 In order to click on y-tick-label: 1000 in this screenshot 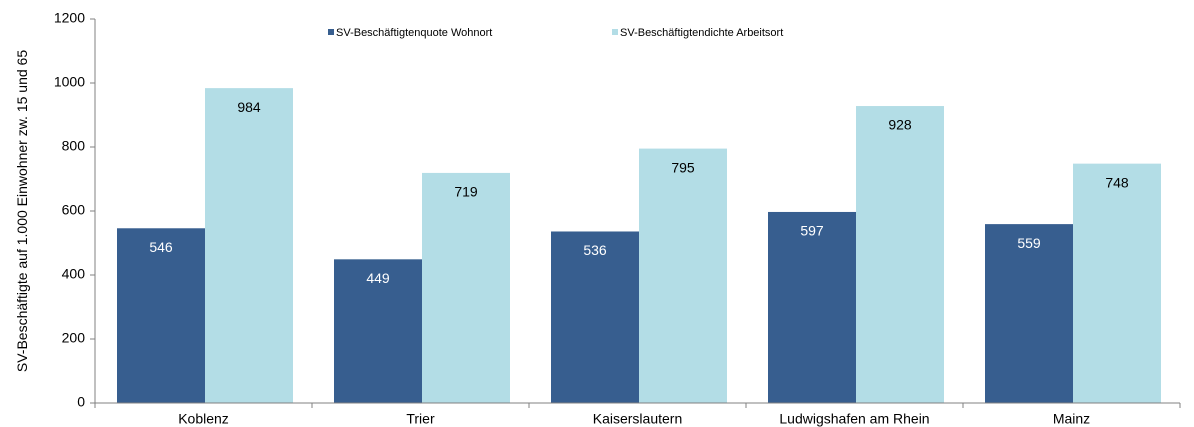, I will do `click(69, 82)`.